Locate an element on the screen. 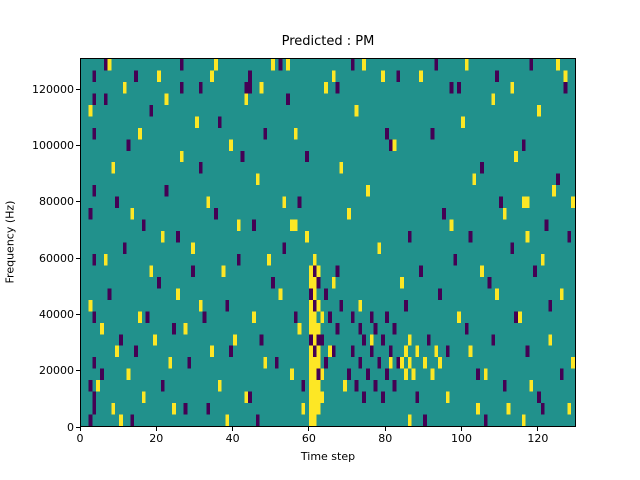  y-tick-label: 80000 is located at coordinates (56, 202).